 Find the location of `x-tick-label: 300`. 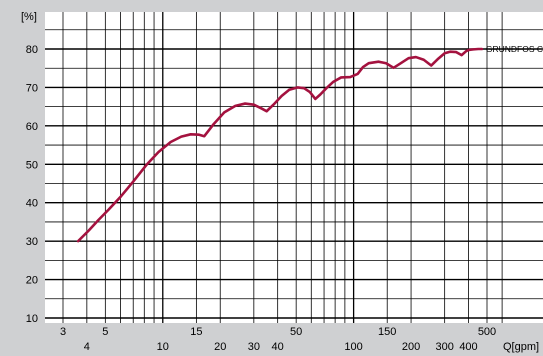

x-tick-label: 300 is located at coordinates (444, 347).